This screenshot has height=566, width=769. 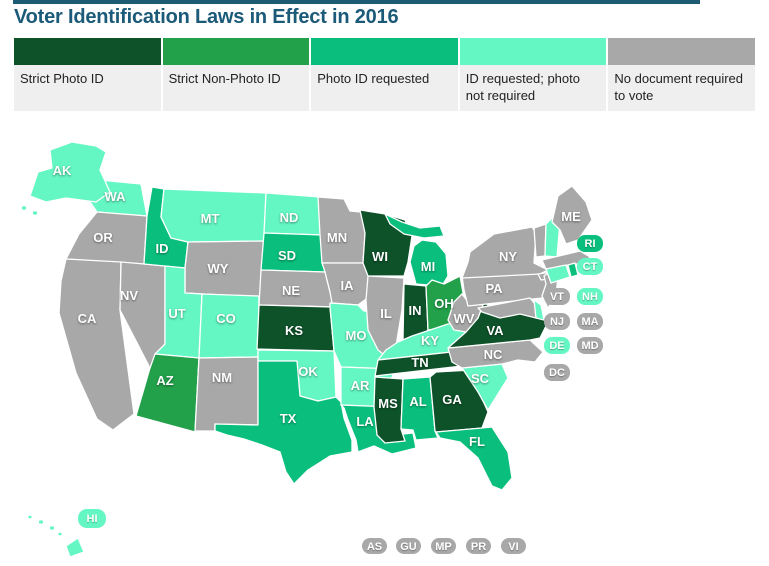 What do you see at coordinates (374, 546) in the screenshot?
I see `pill-as: AS` at bounding box center [374, 546].